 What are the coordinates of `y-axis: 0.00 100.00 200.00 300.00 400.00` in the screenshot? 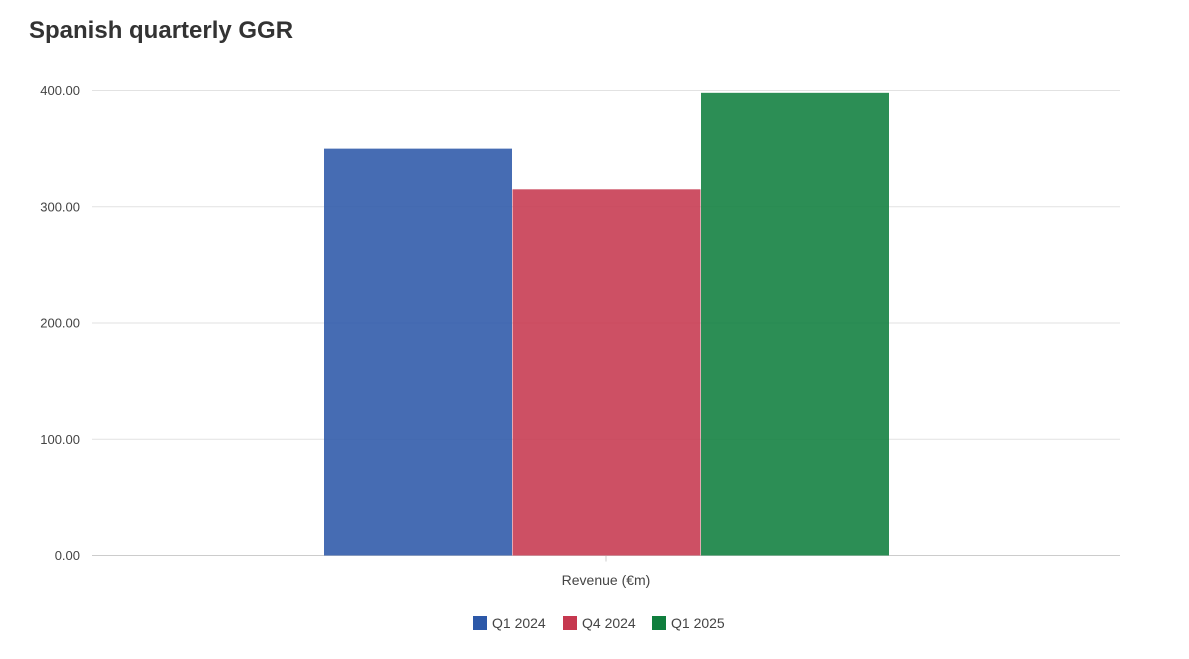 It's located at (60, 323).